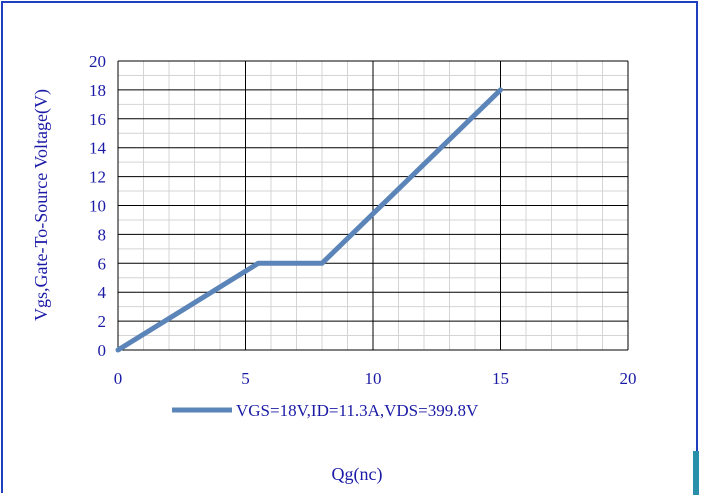 The image size is (701, 495). Describe the element at coordinates (118, 378) in the screenshot. I see `x-tick-label: 0` at that location.